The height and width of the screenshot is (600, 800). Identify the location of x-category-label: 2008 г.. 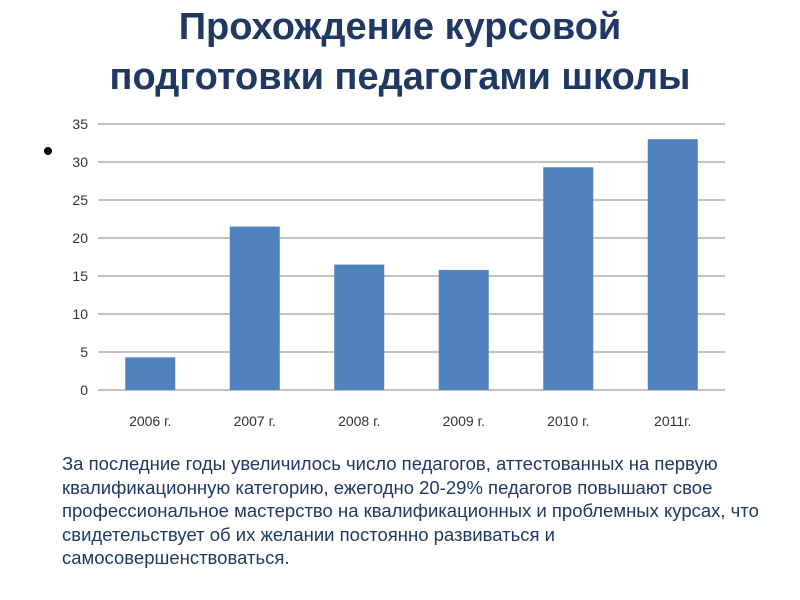
(359, 421).